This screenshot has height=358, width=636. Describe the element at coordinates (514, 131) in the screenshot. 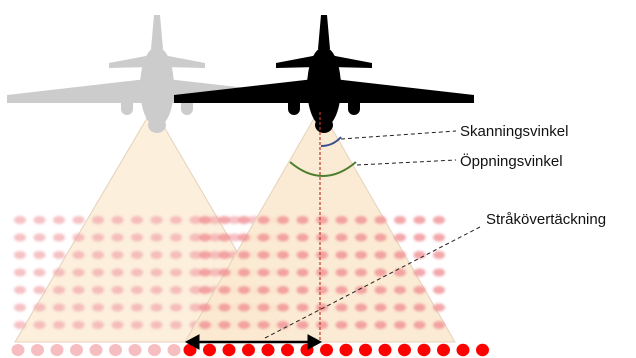

I see `scan-angle-label: Skanningsvinkel` at that location.